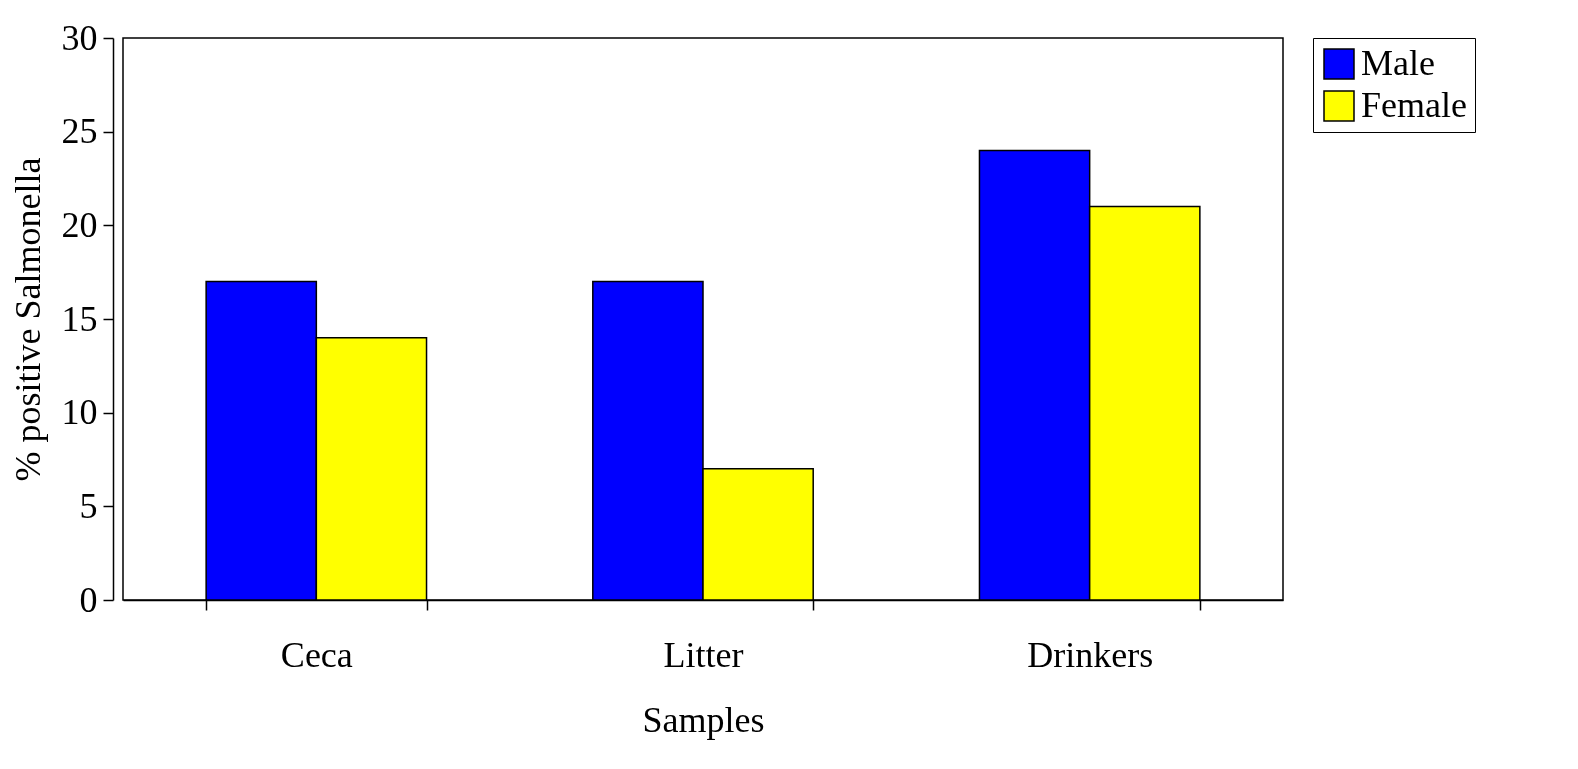  I want to click on y-tick-label: 25, so click(79, 131).